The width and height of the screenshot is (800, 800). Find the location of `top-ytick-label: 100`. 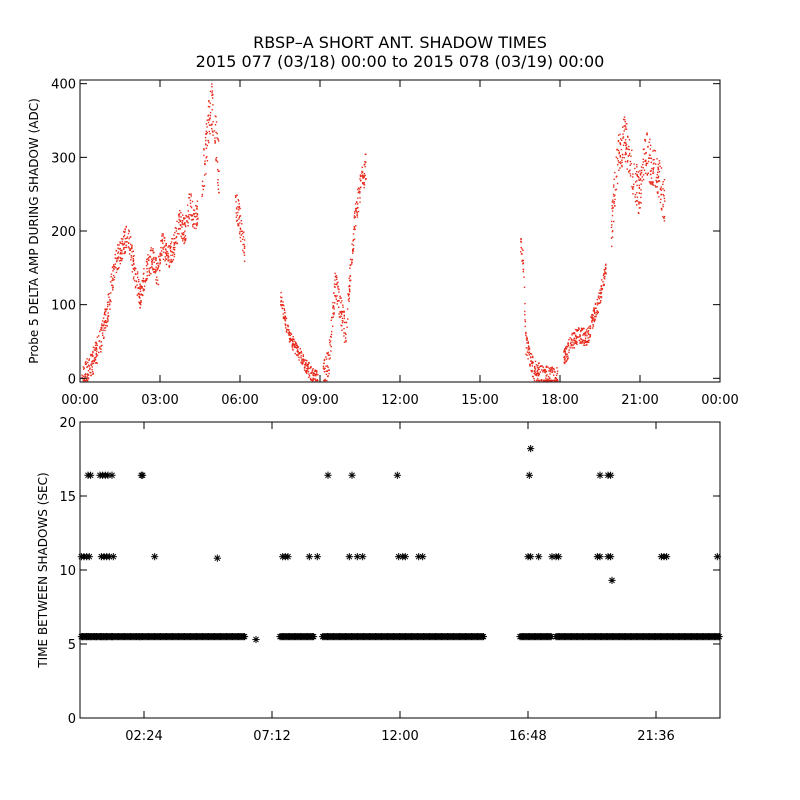

top-ytick-label: 100 is located at coordinates (63, 306).